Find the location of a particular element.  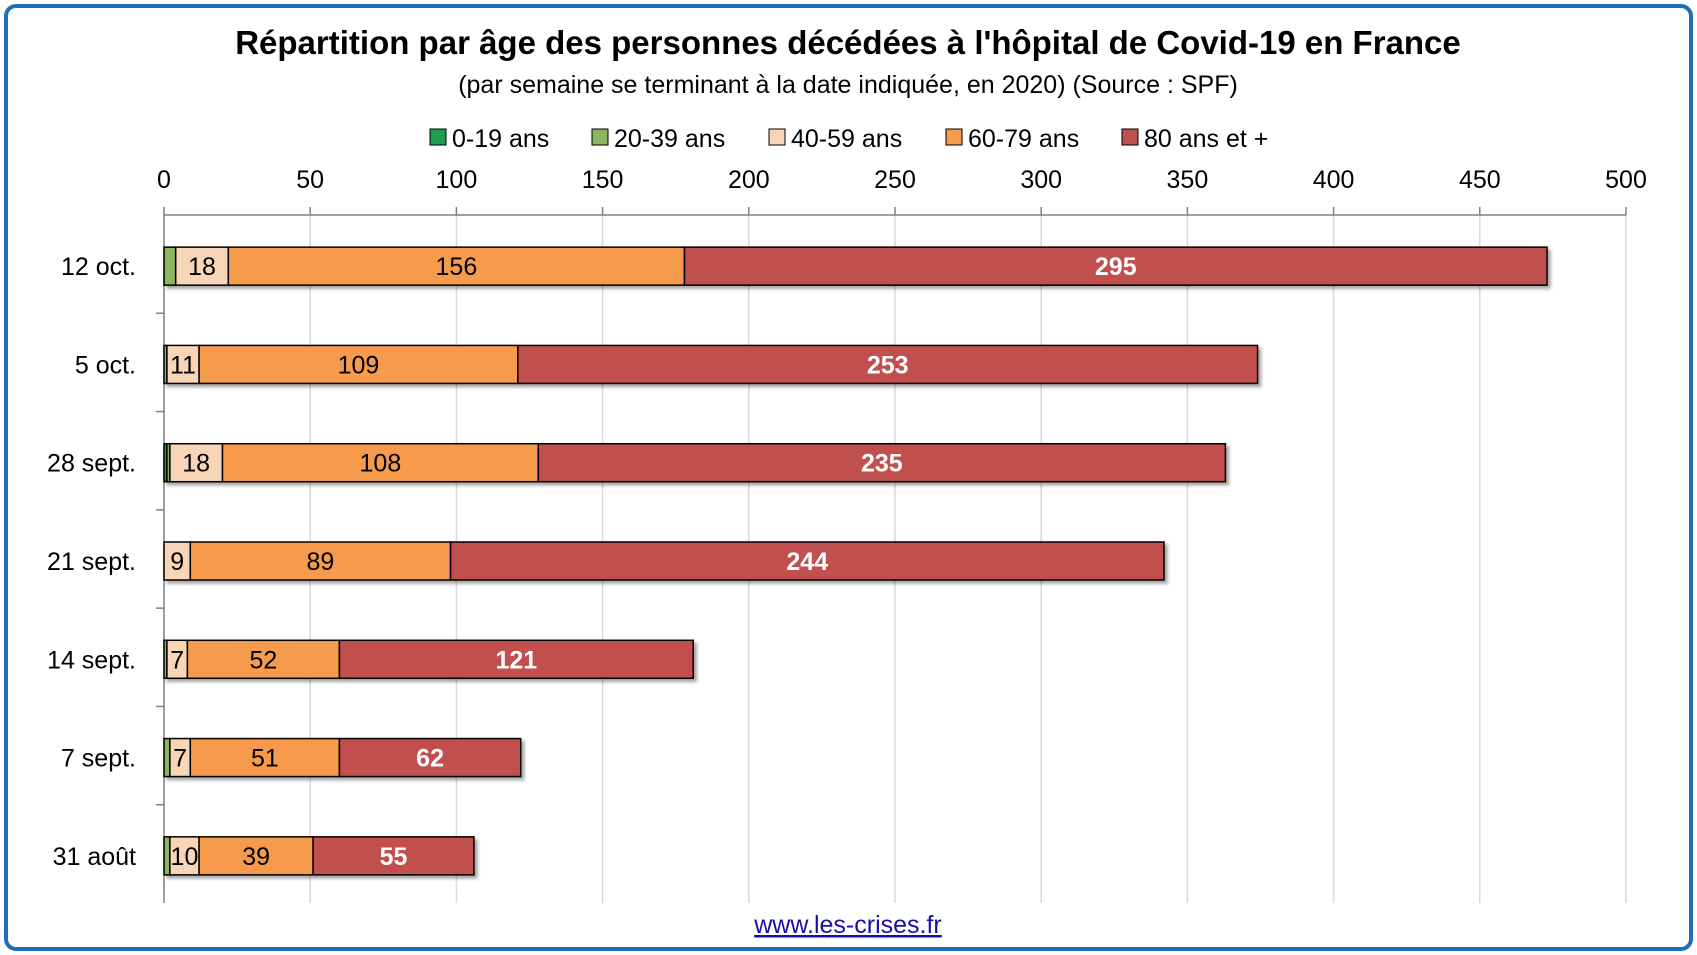

x-tick-label: 450 is located at coordinates (1480, 180).